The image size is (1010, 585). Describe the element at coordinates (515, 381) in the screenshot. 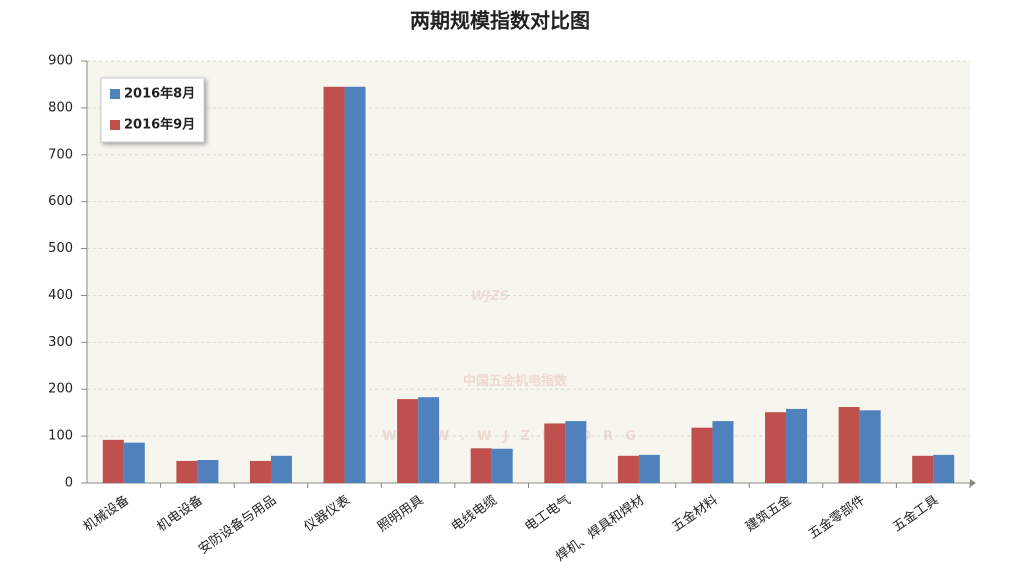

I see `watermark-text: 中国五金机电指数` at that location.